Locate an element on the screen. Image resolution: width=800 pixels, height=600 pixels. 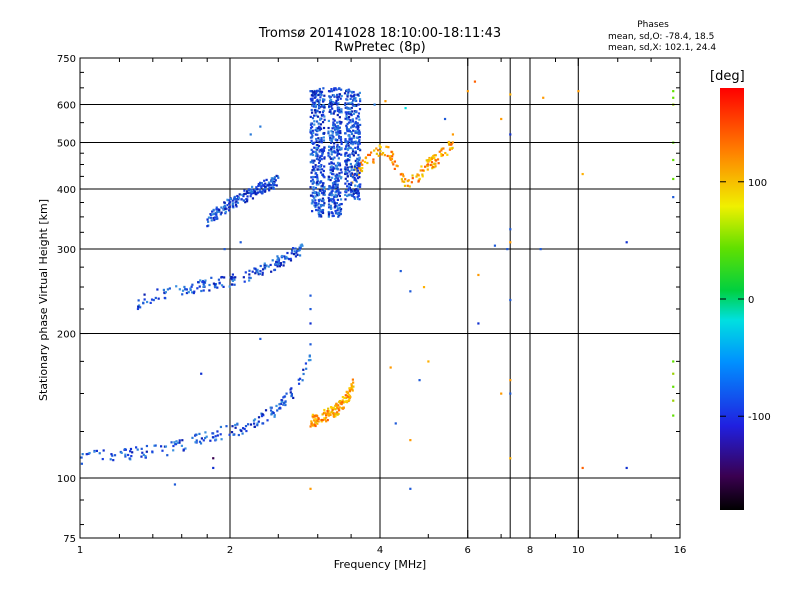
x-tick-label: 2 is located at coordinates (230, 550).